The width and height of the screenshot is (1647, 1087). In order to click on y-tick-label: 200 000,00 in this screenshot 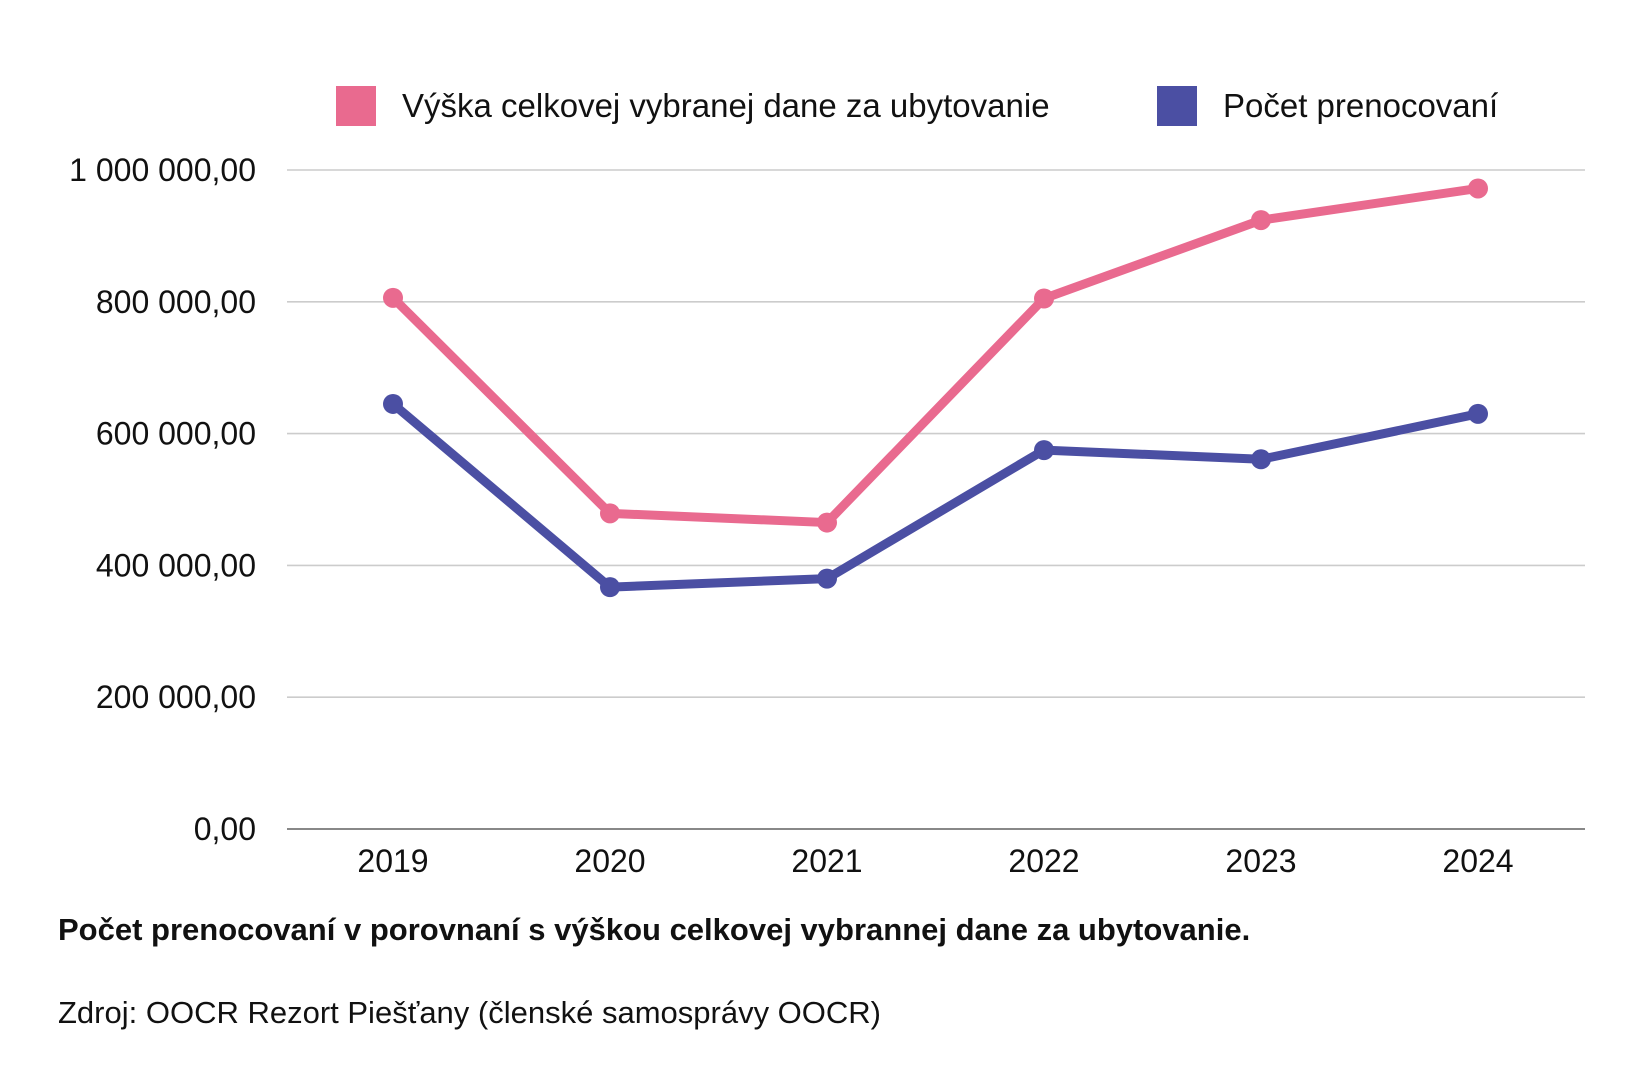, I will do `click(176, 697)`.